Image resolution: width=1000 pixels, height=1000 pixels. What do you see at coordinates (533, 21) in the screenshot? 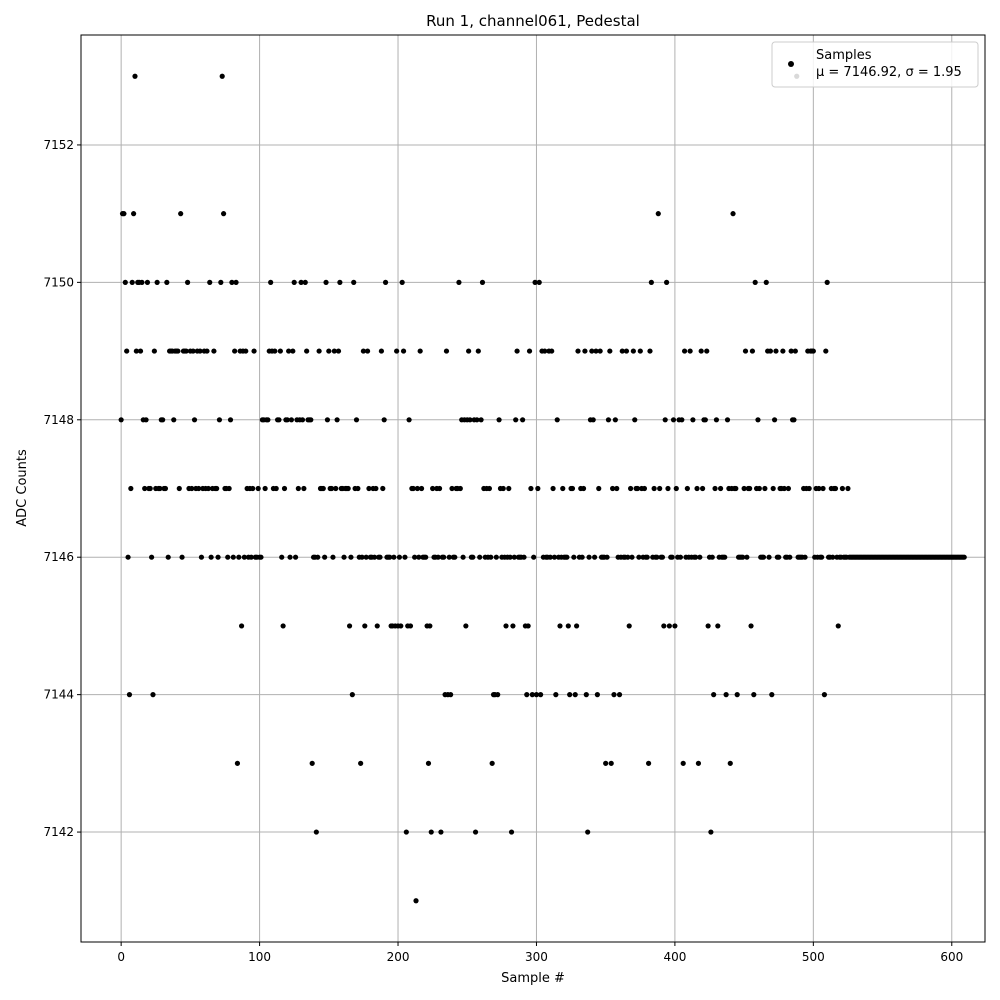
I see `chart-title: Run 1, channel061, Pedestal` at bounding box center [533, 21].